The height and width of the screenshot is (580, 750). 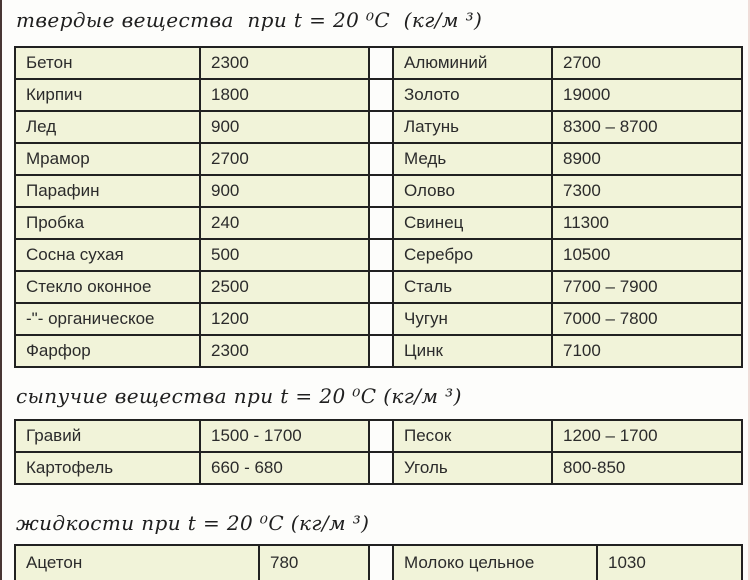 What do you see at coordinates (472, 127) in the screenshot?
I see `substance-name-cell: Латунь` at bounding box center [472, 127].